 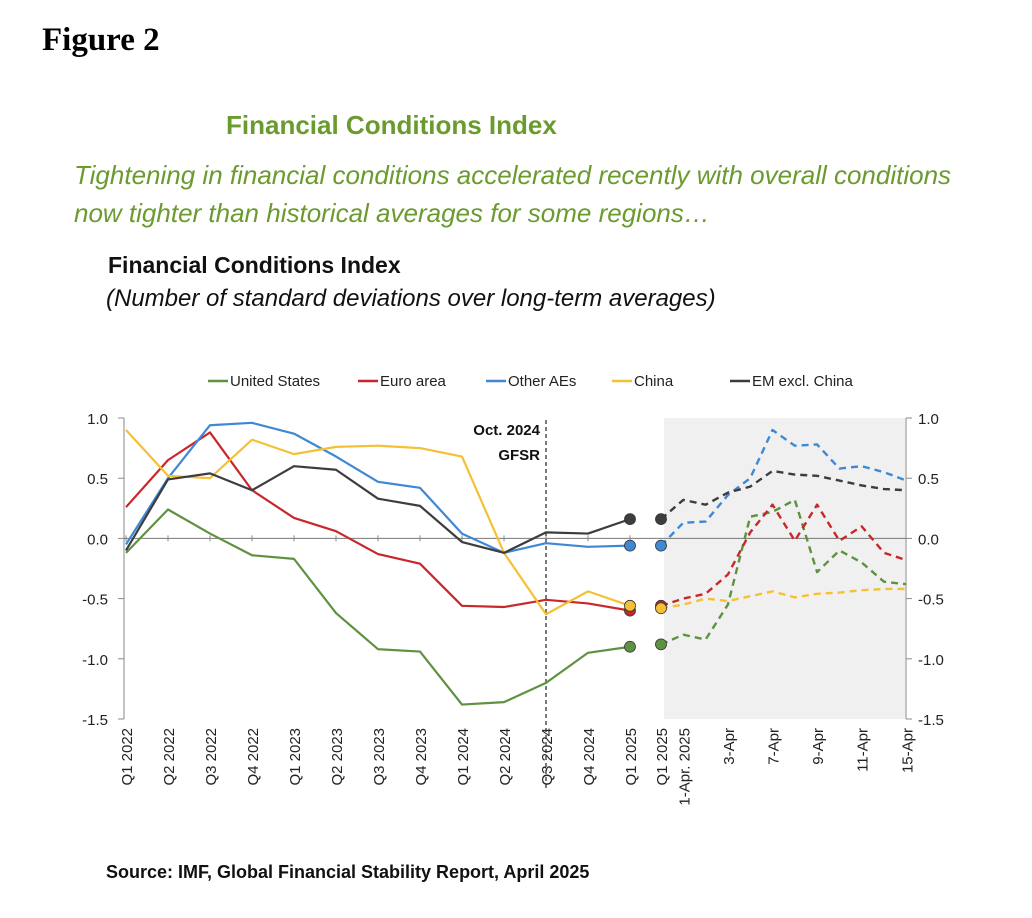 I want to click on legend-label: Euro area, so click(x=413, y=381).